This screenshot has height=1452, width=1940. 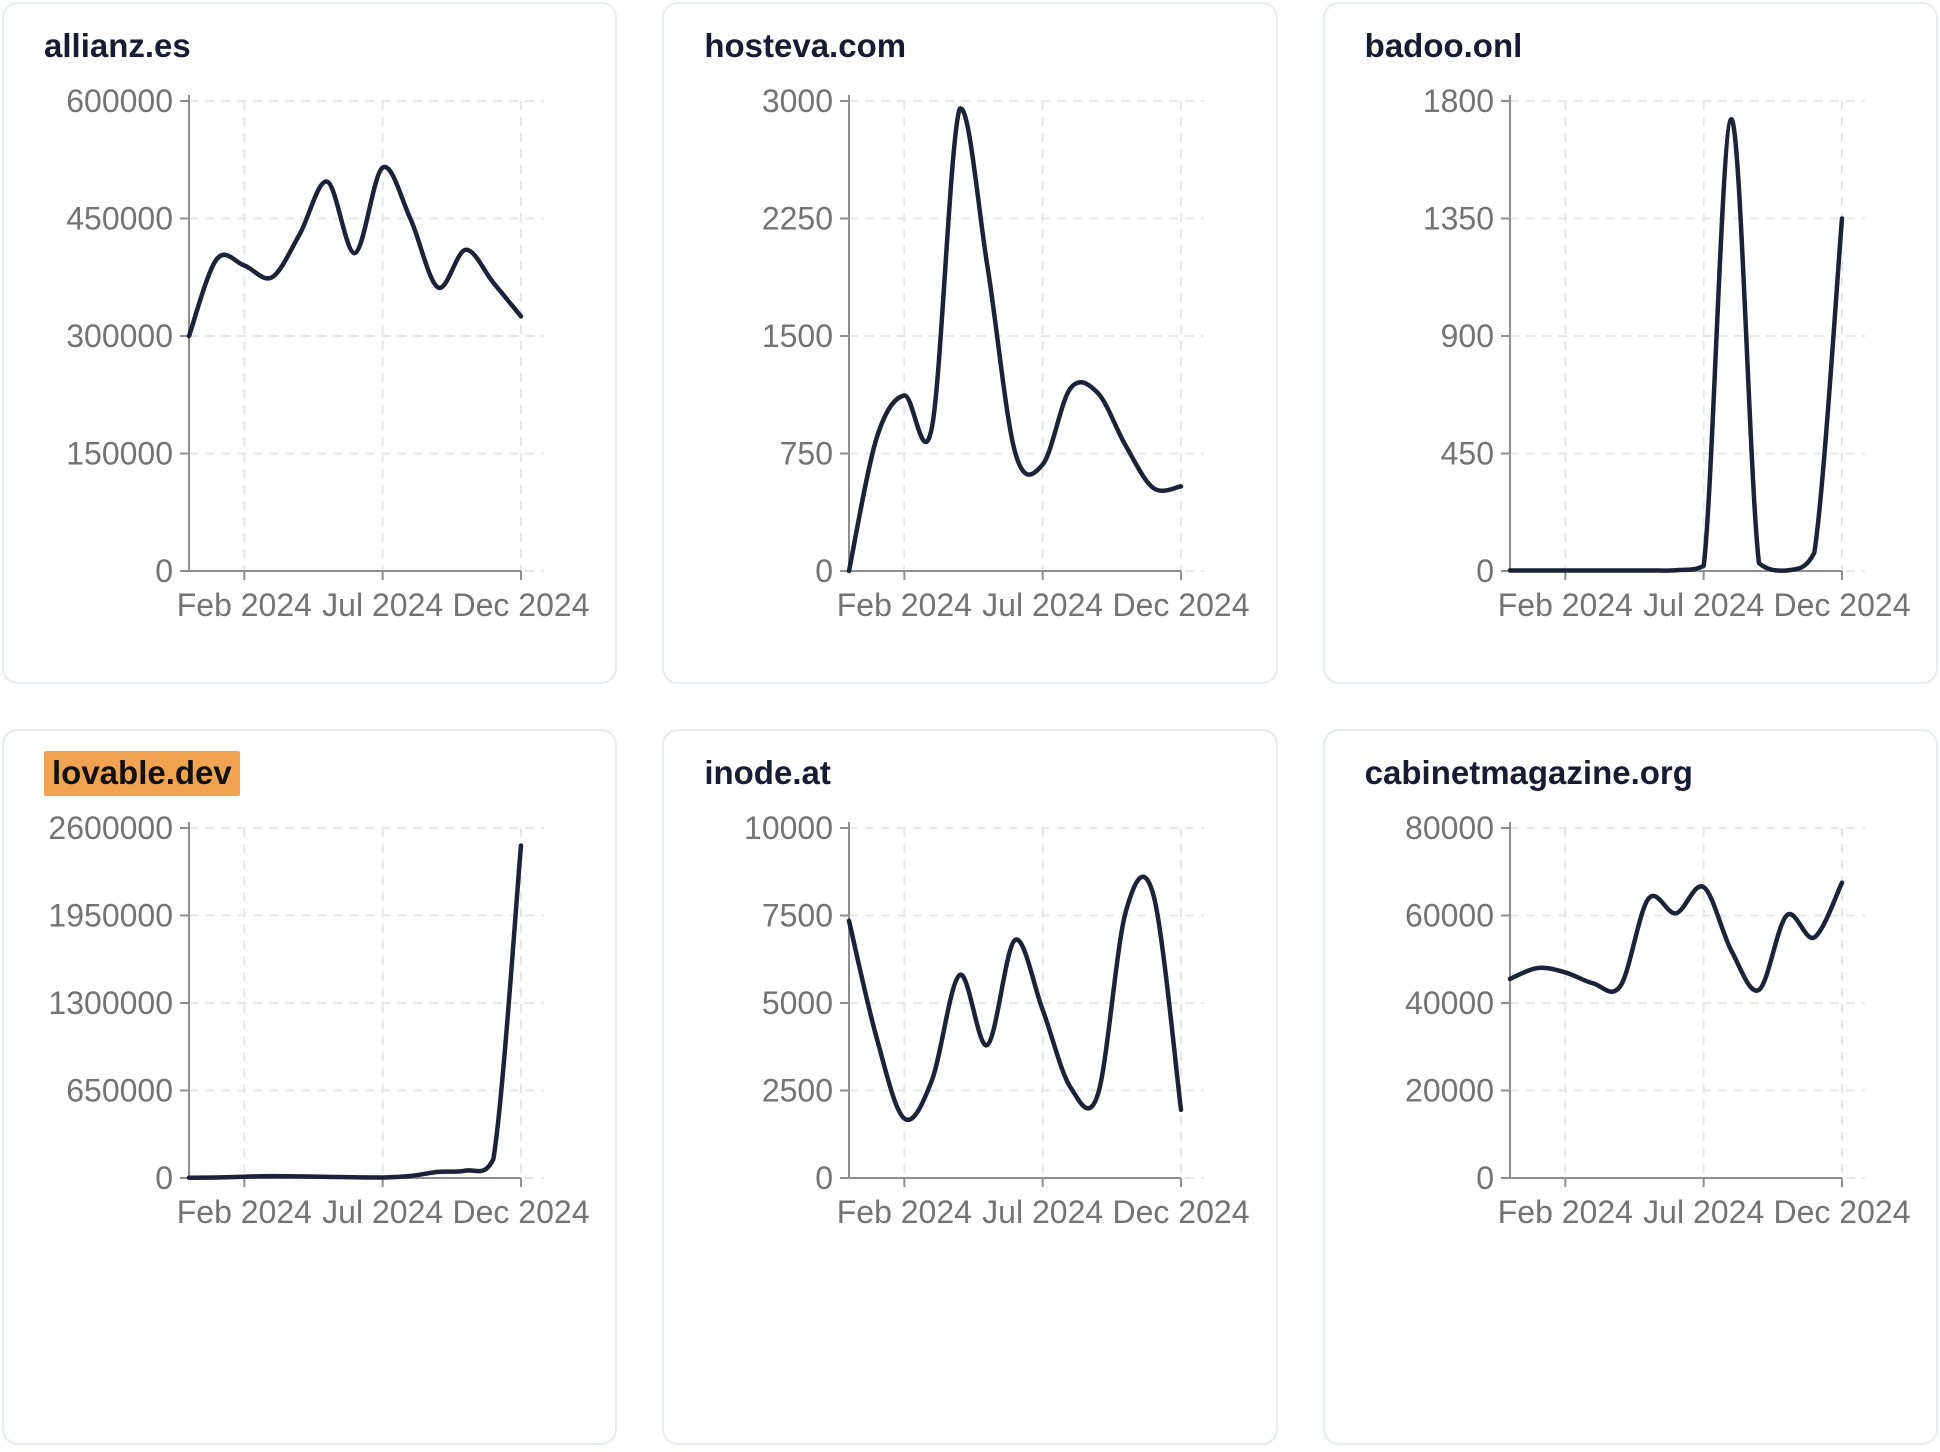 What do you see at coordinates (1449, 1091) in the screenshot?
I see `y-tick-label: 20000` at bounding box center [1449, 1091].